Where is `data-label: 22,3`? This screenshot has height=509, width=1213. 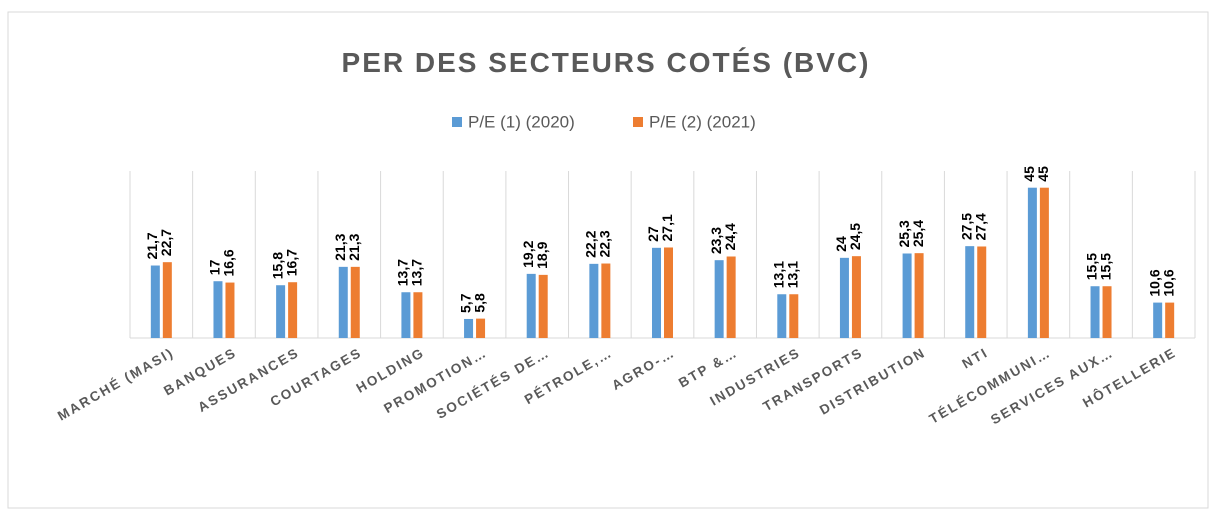 data-label: 22,3 is located at coordinates (605, 243).